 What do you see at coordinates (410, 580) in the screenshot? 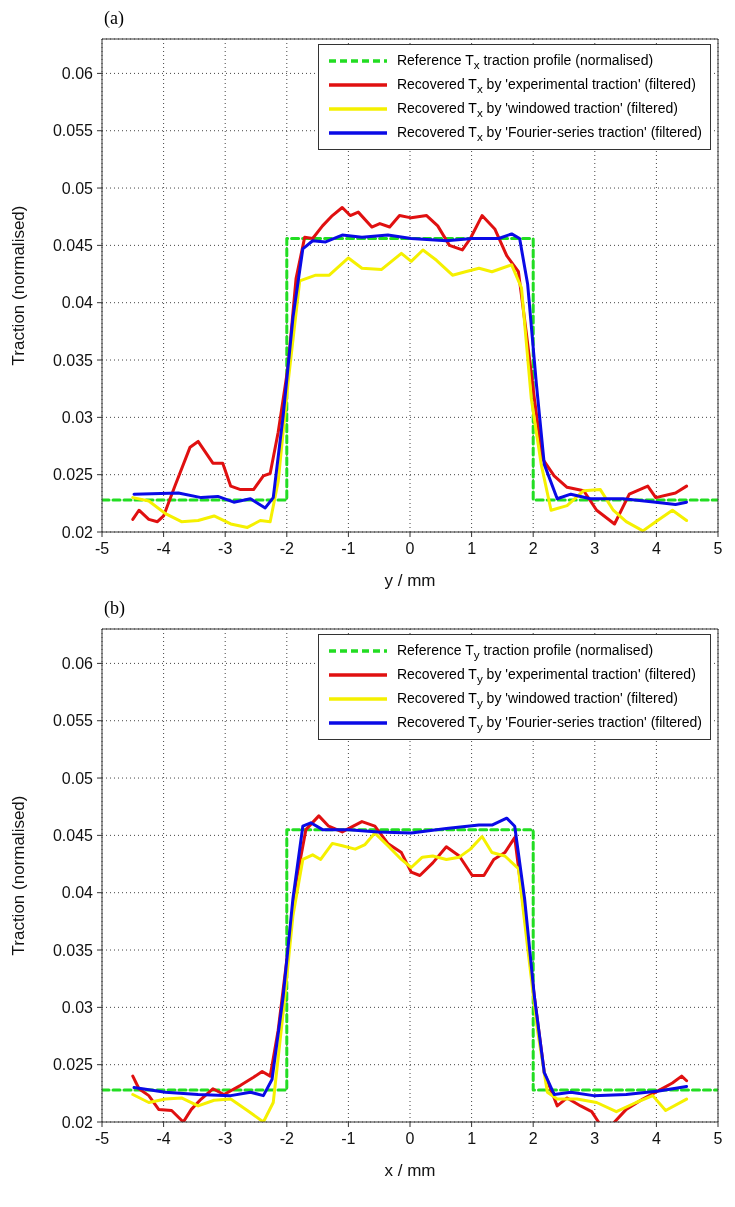
I see `x-axis-title: y / mm` at bounding box center [410, 580].